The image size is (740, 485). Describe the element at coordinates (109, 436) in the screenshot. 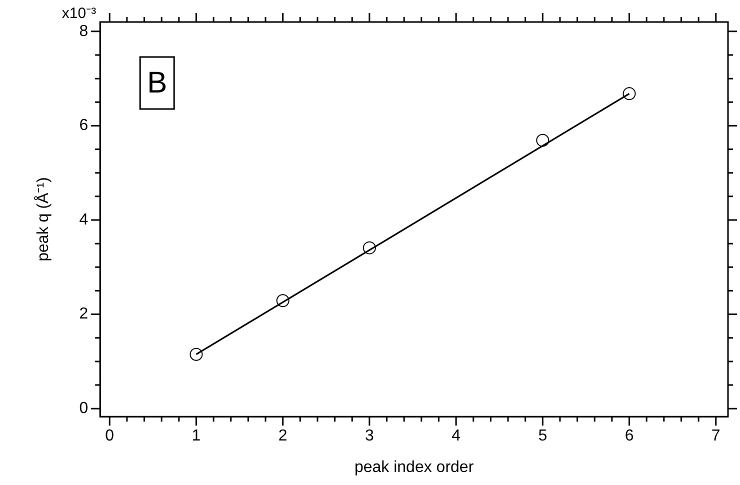

I see `x-tick-label: 0` at that location.